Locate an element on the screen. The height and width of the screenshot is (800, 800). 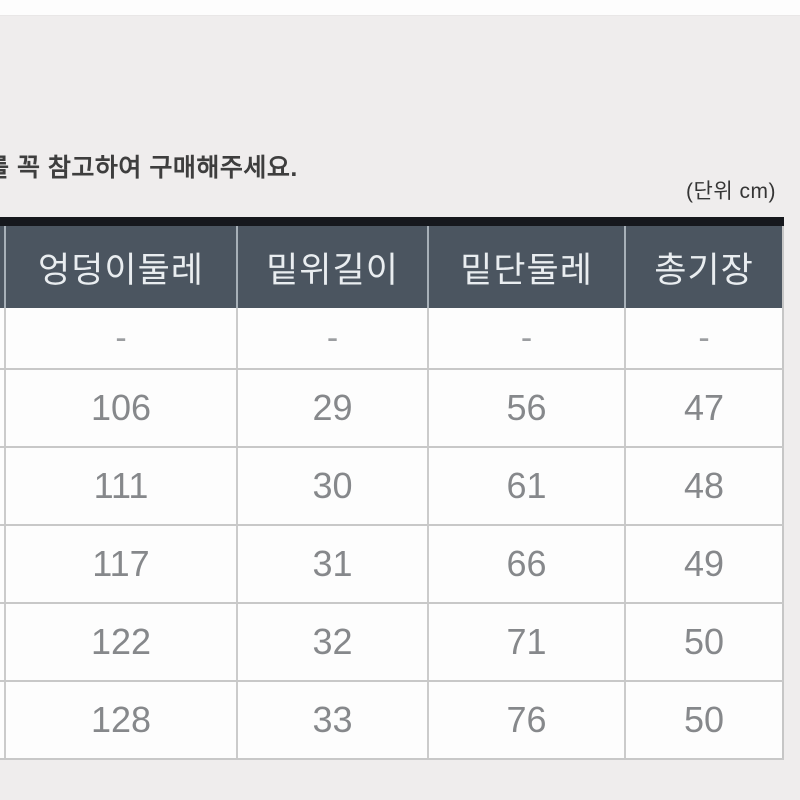
table-row: 111 30 61 48 is located at coordinates (392, 486).